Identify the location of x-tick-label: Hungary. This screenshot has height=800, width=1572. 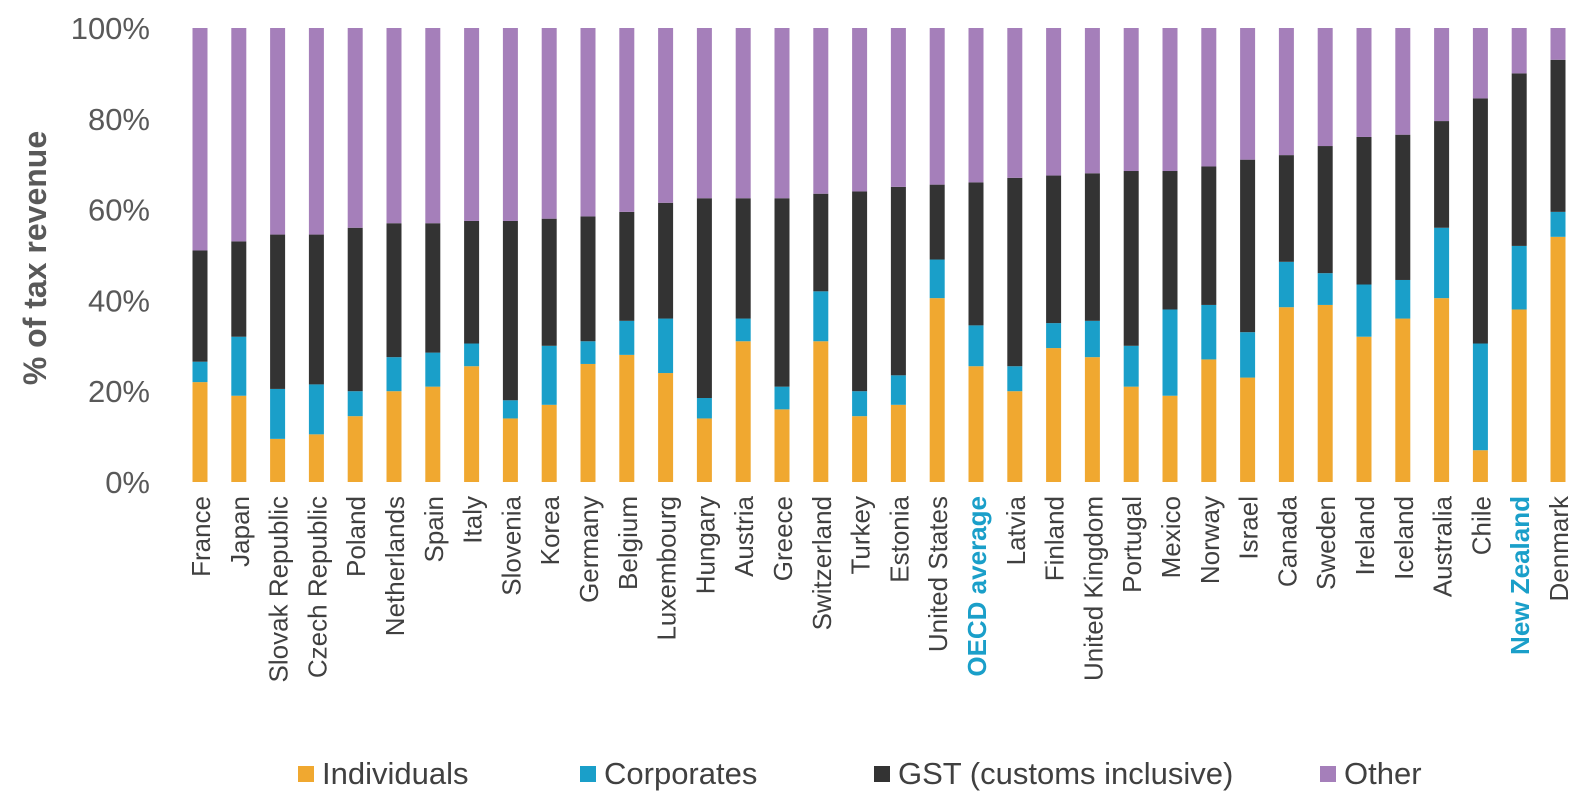
(705, 545).